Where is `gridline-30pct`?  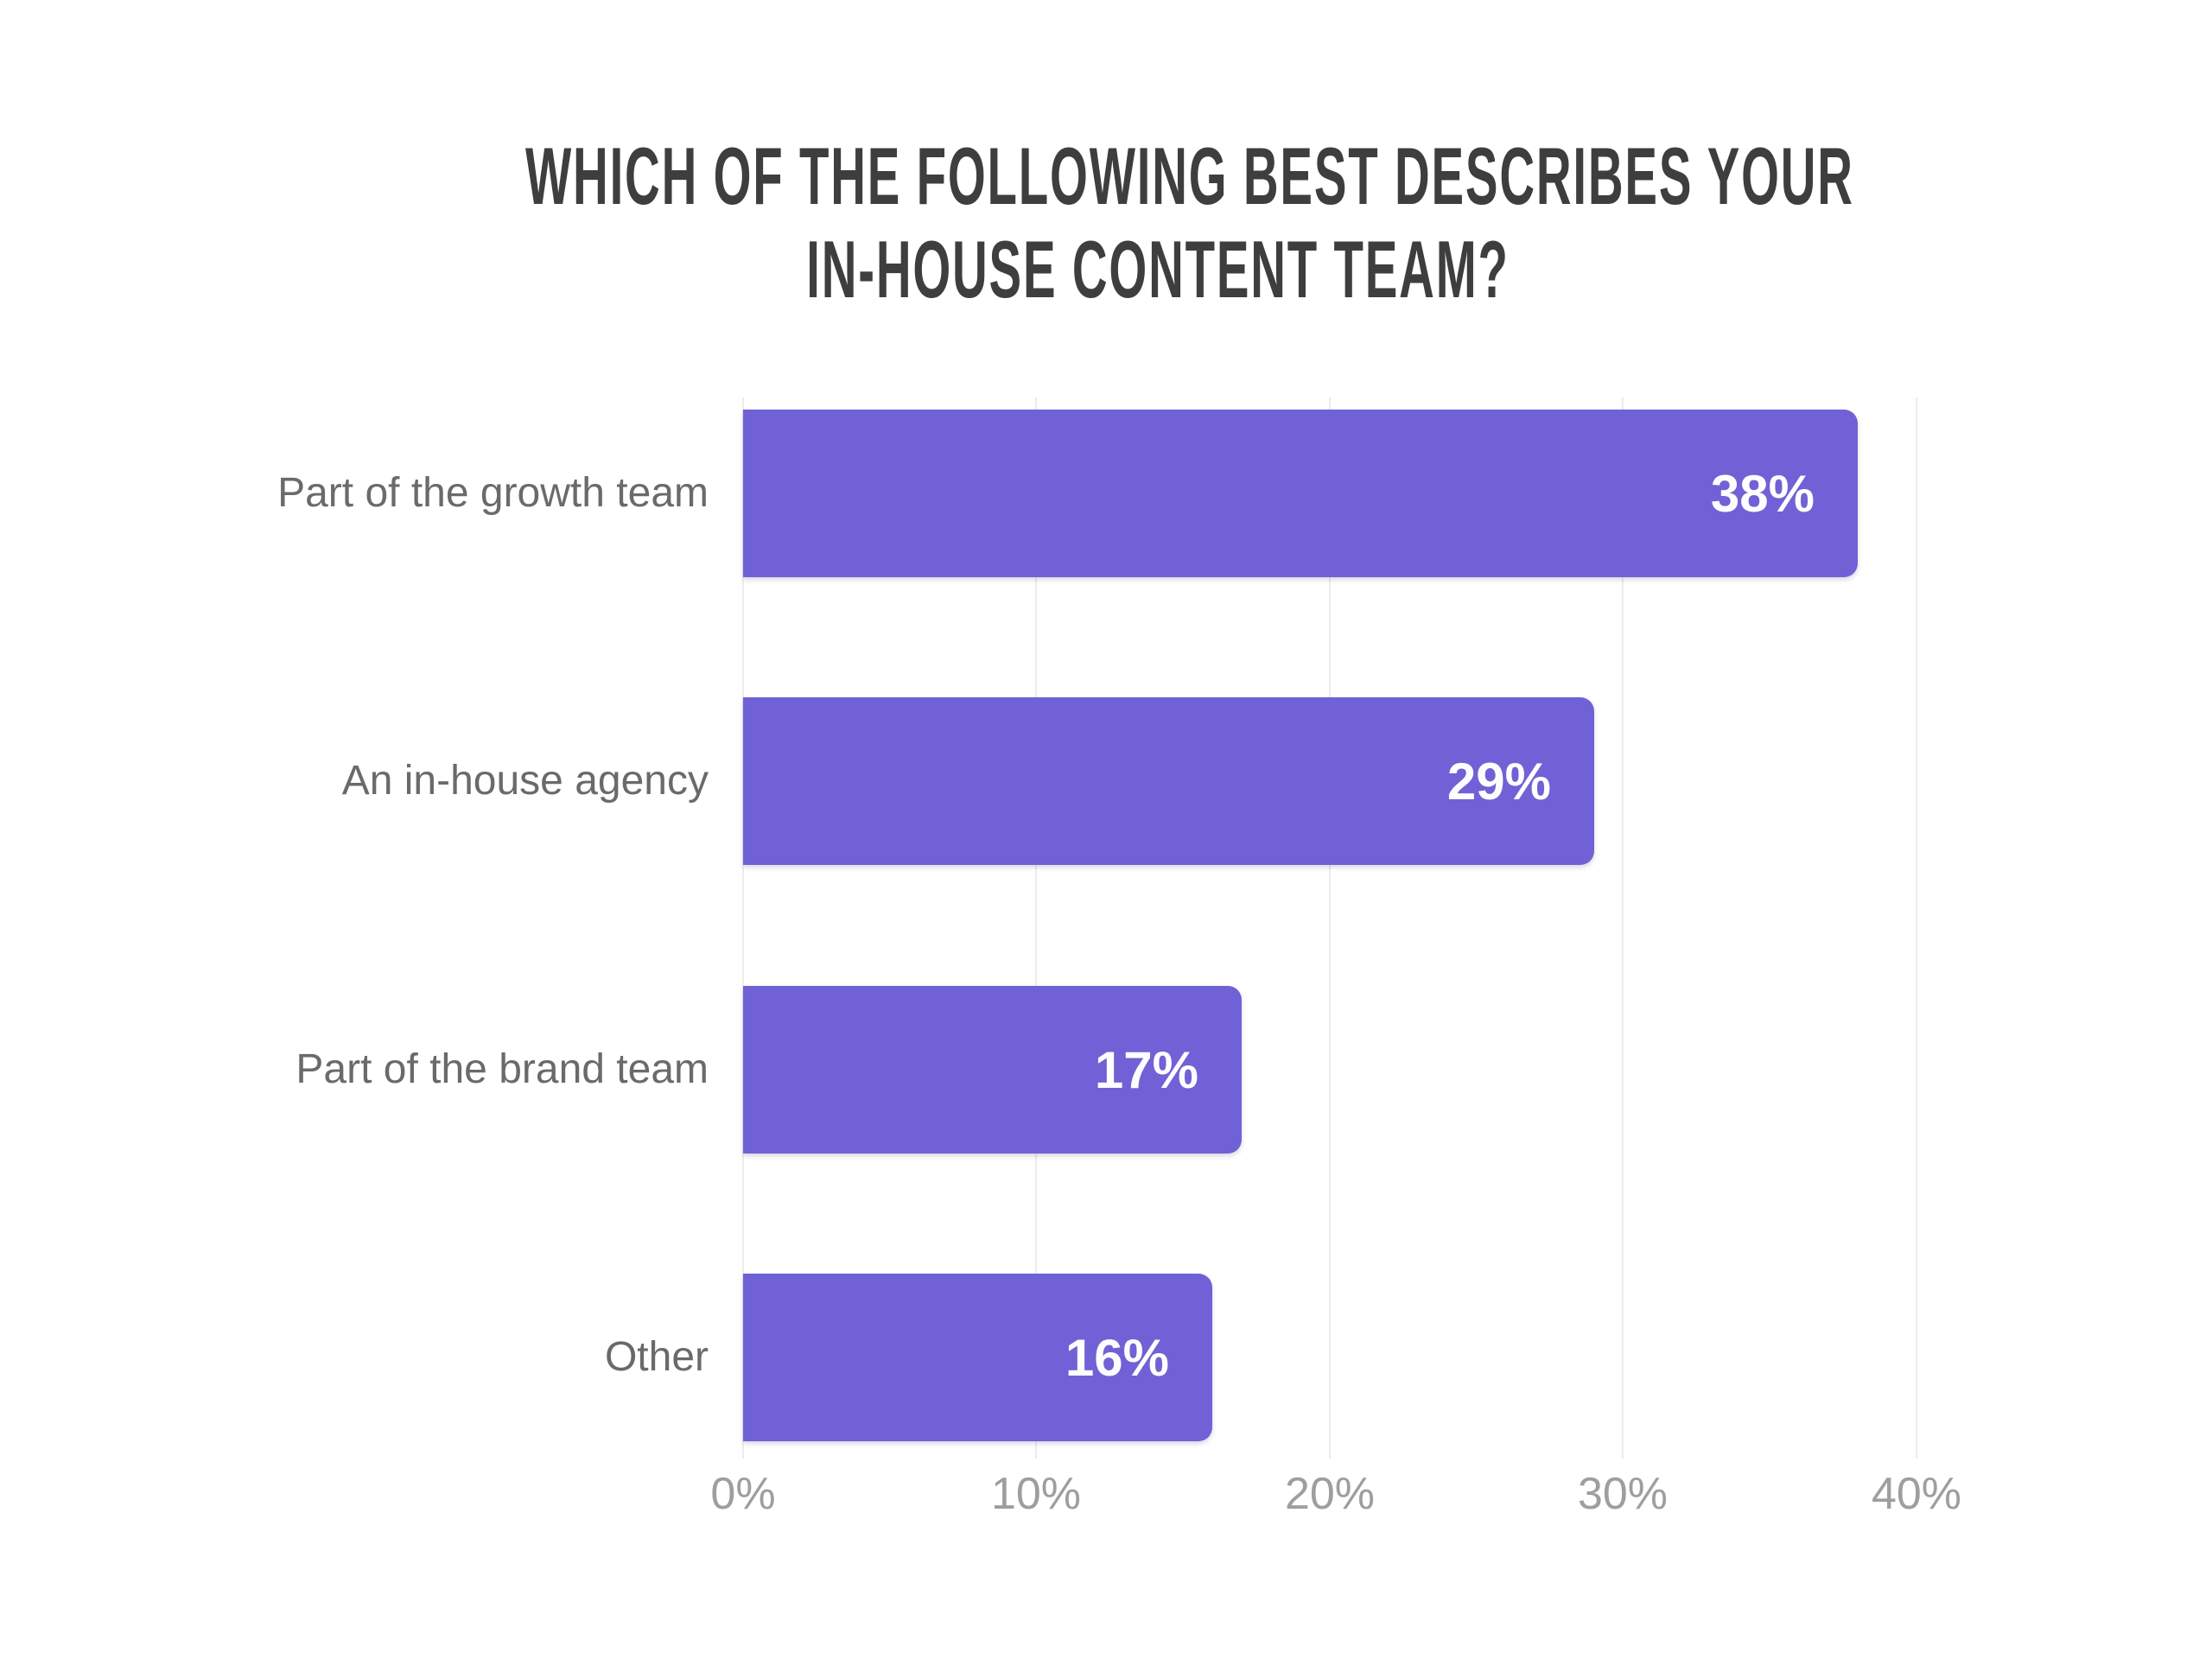
gridline-30pct is located at coordinates (1623, 928).